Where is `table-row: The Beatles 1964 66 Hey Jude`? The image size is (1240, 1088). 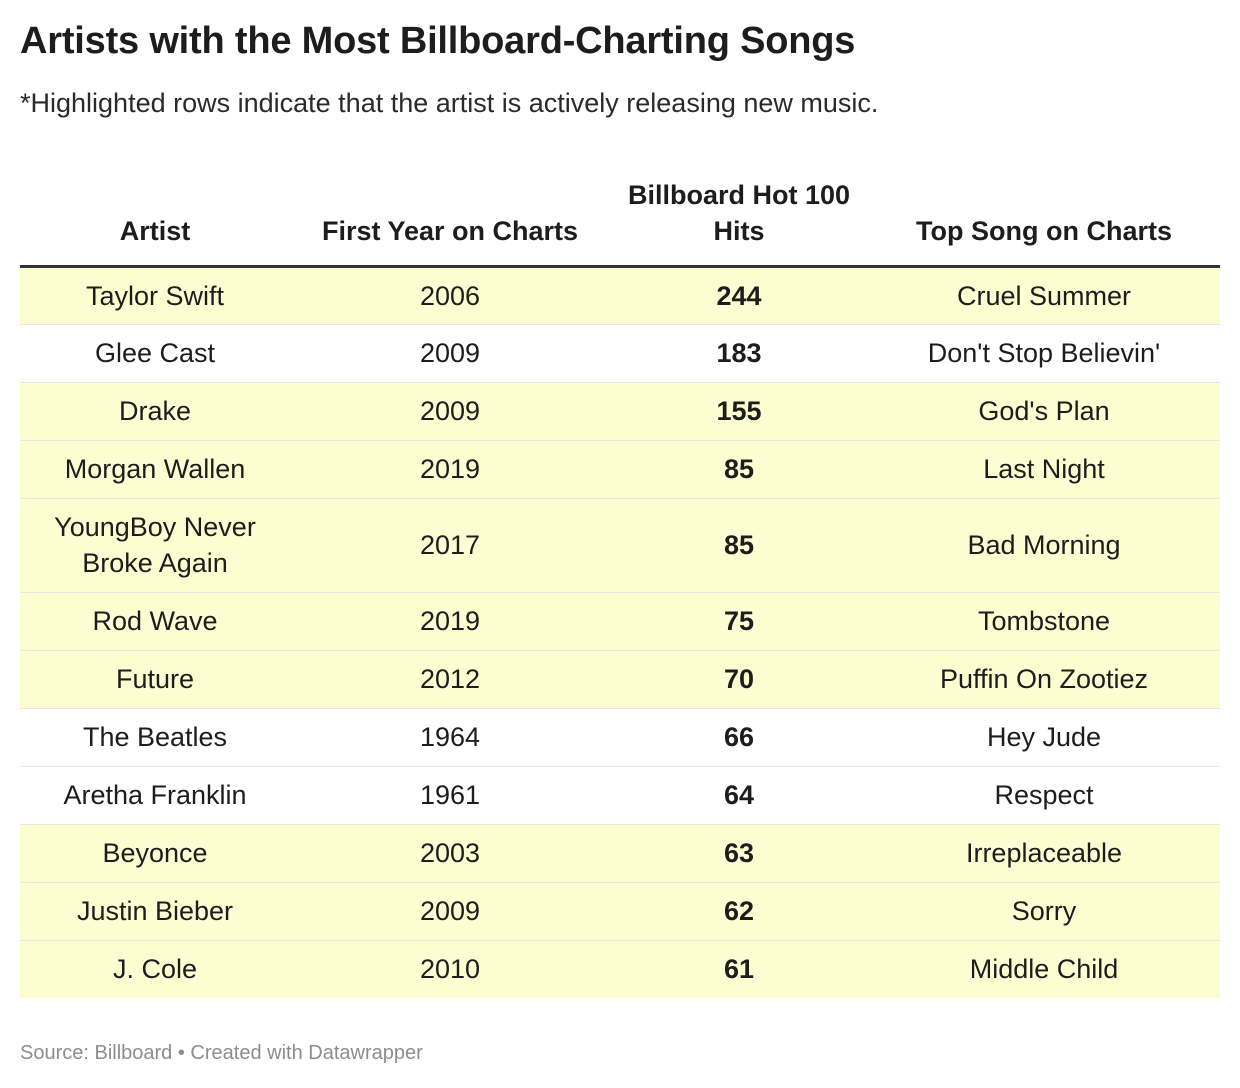 table-row: The Beatles 1964 66 Hey Jude is located at coordinates (620, 737).